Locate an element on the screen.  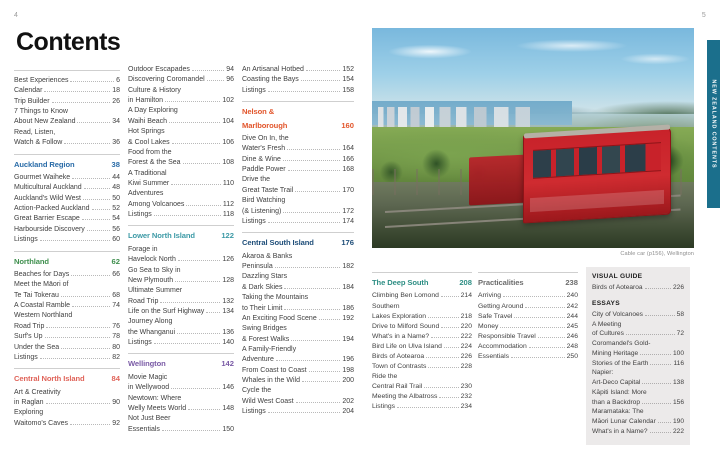
toc-entry: Bird Watching (& Listening) 172 is located at coordinates (298, 206).